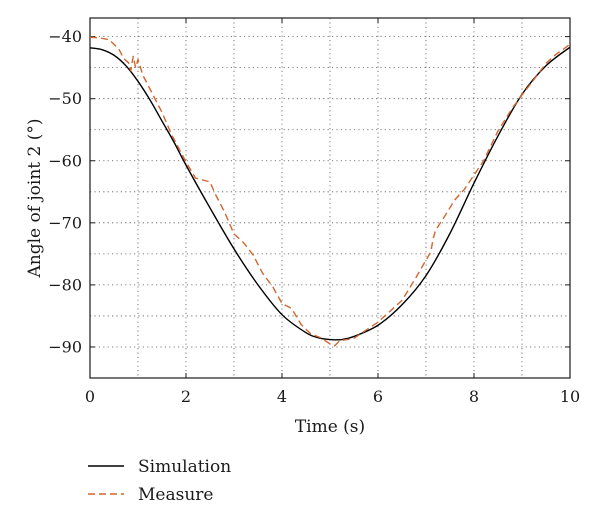 Image resolution: width=600 pixels, height=523 pixels. Describe the element at coordinates (159, 481) in the screenshot. I see `legend: Simulation Measure` at that location.